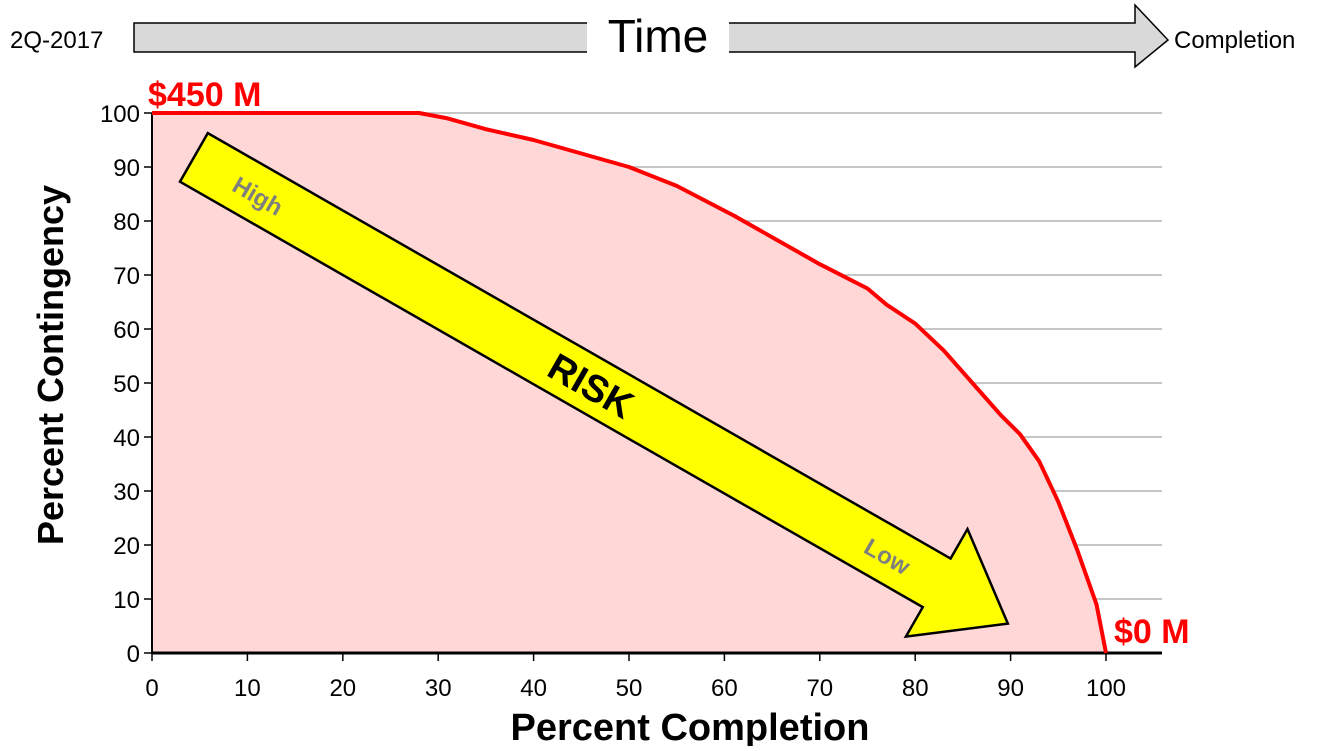  Describe the element at coordinates (151, 688) in the screenshot. I see `x-tick-label: 0` at that location.